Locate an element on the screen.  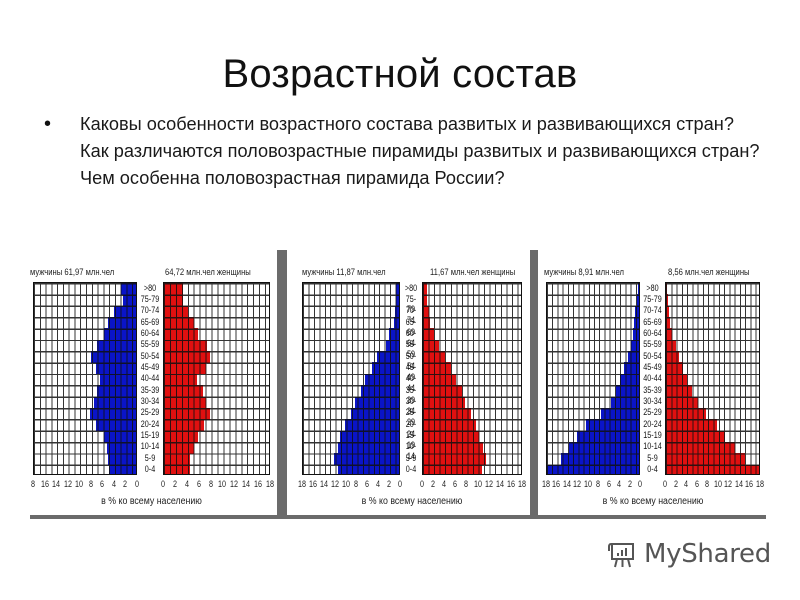
male-axis-ticks: 8 16 14 12 10 8 6 4 2 0 is located at coordinates (85, 485).